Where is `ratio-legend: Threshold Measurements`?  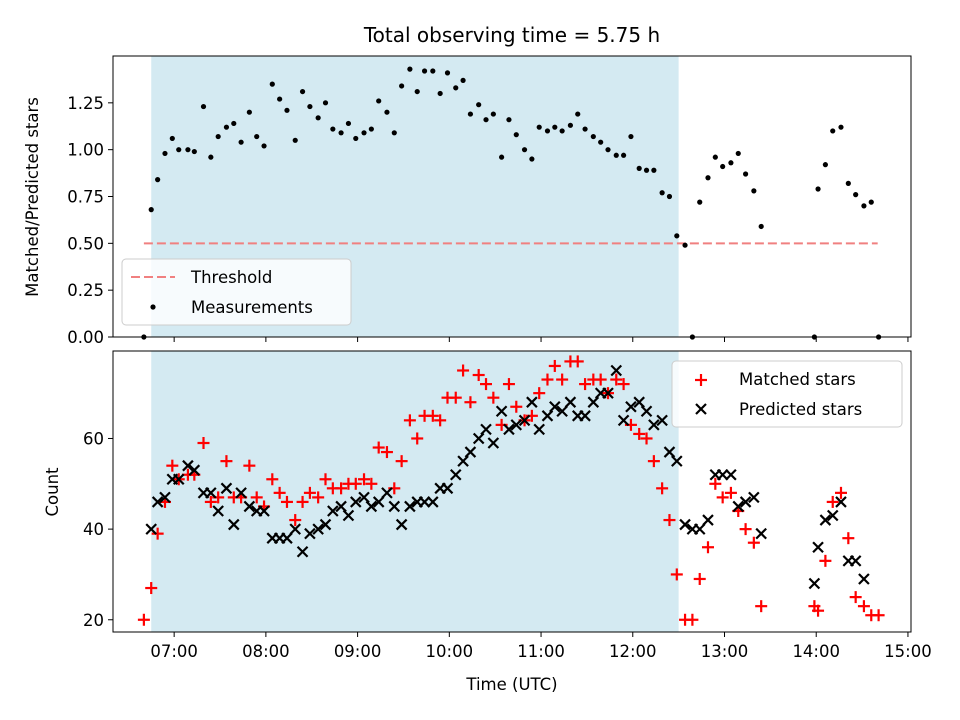
ratio-legend: Threshold Measurements is located at coordinates (236, 292).